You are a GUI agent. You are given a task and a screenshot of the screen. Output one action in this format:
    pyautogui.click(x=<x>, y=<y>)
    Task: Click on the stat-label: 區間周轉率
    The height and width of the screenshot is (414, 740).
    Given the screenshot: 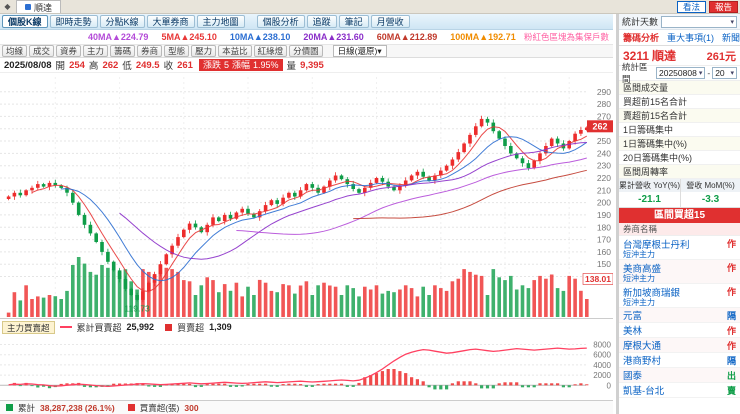 What is the action you would take?
    pyautogui.click(x=646, y=172)
    